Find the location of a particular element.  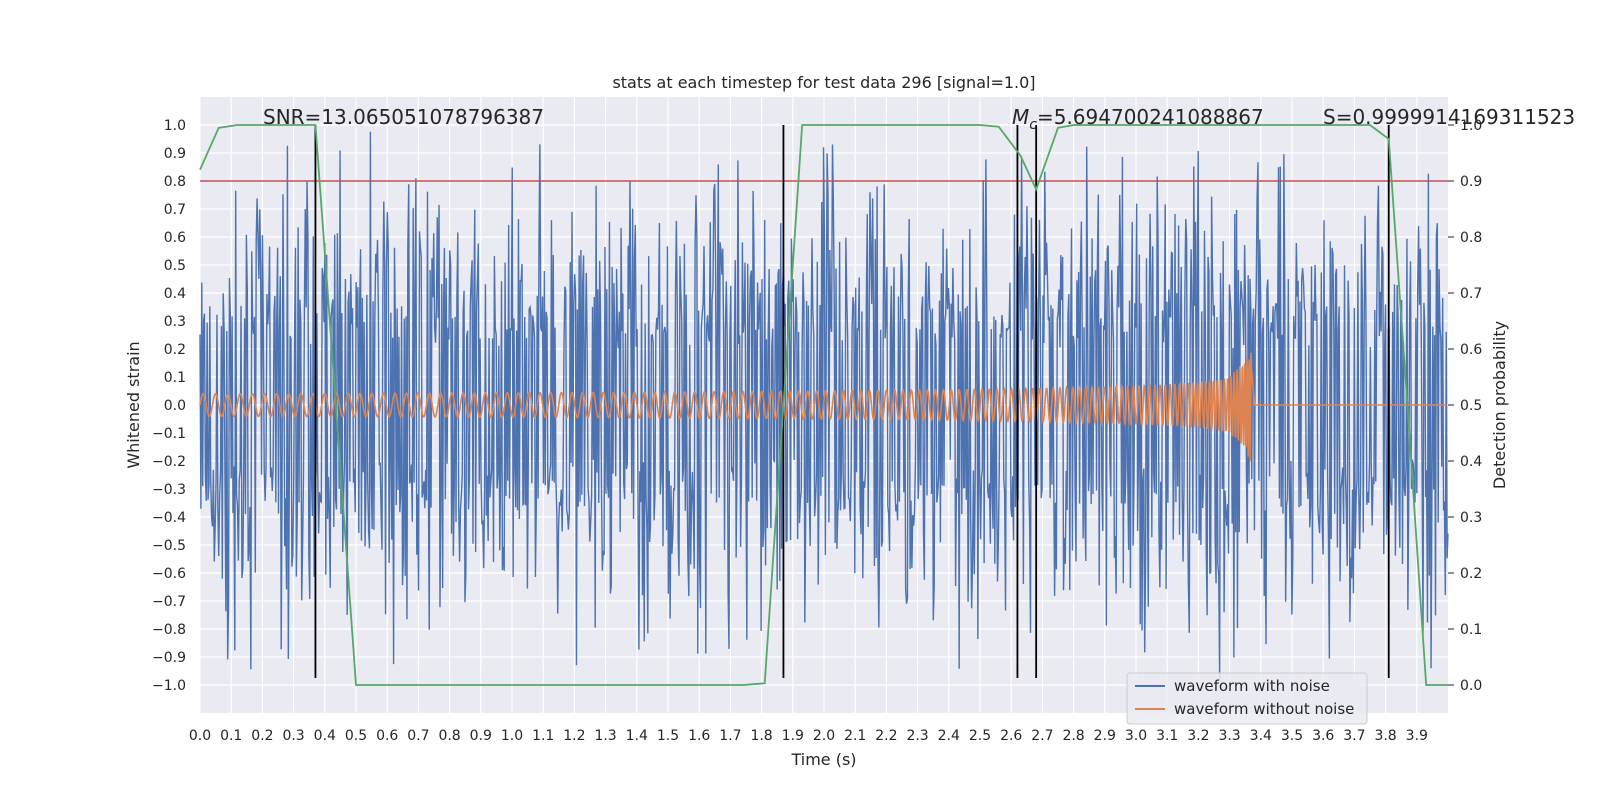

legend-label-noise: waveform with noise is located at coordinates (1252, 686).